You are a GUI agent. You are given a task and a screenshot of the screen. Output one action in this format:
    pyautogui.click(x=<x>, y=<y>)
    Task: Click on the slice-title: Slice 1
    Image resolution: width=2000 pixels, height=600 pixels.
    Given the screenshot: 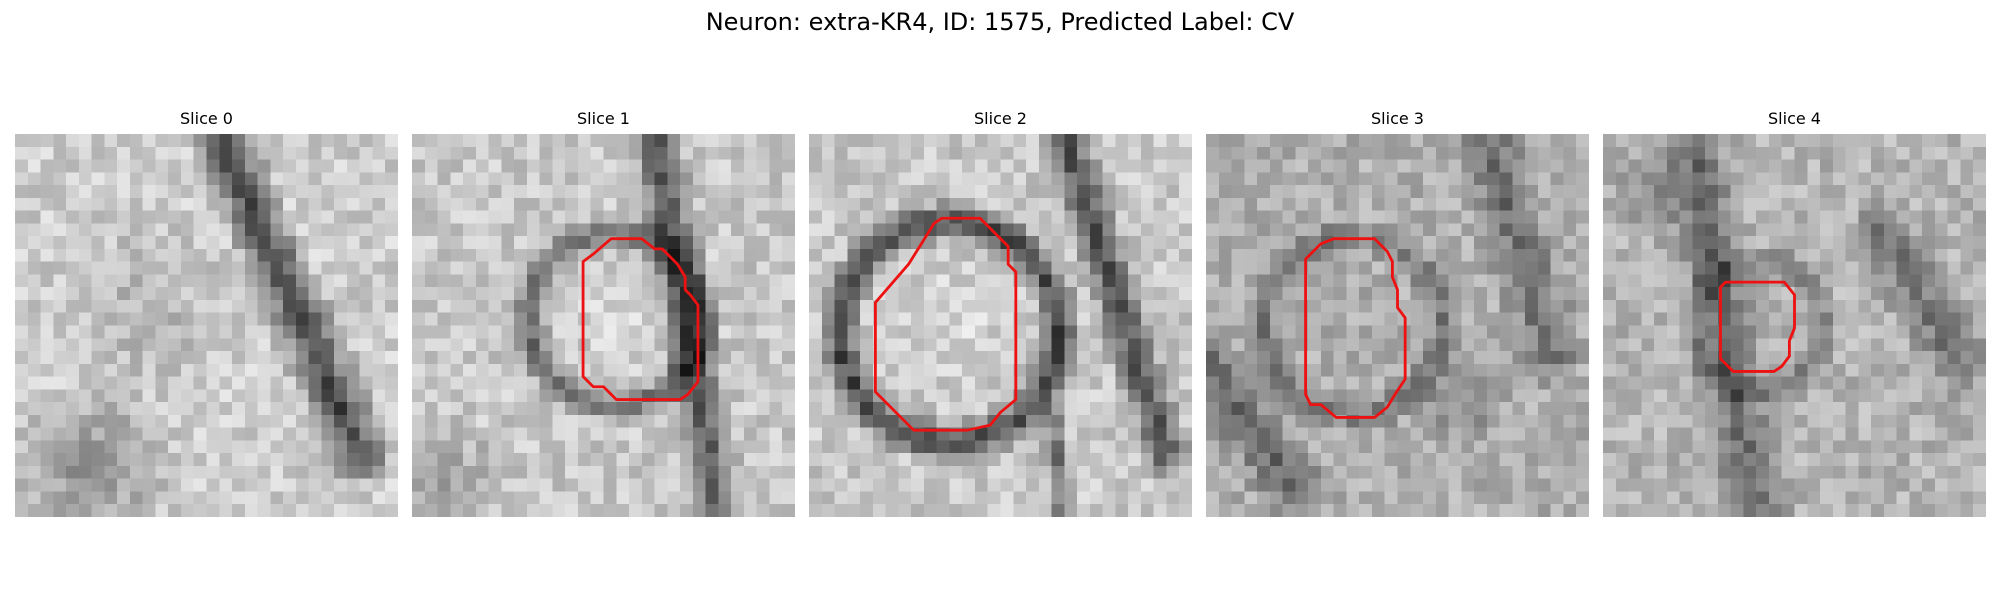 What is the action you would take?
    pyautogui.click(x=603, y=118)
    